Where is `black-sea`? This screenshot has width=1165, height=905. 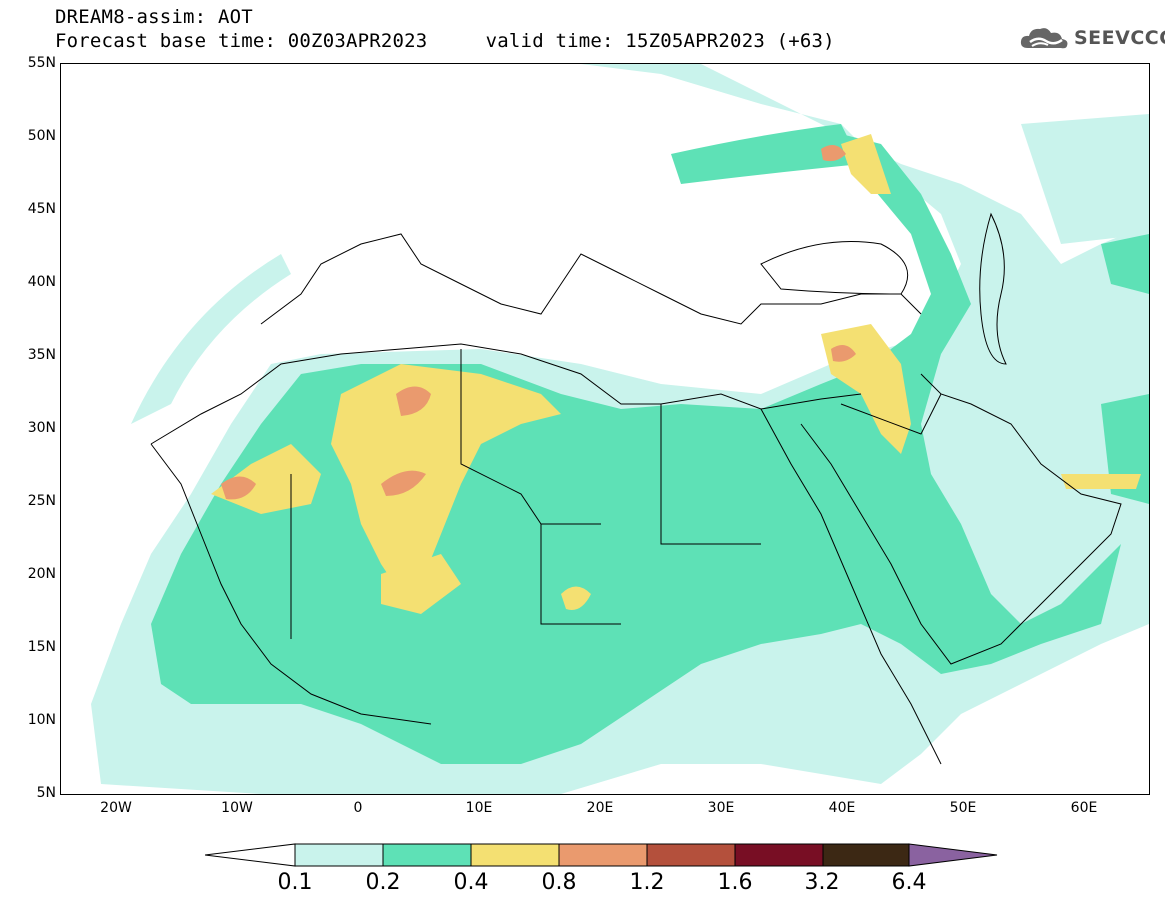 black-sea is located at coordinates (834, 268).